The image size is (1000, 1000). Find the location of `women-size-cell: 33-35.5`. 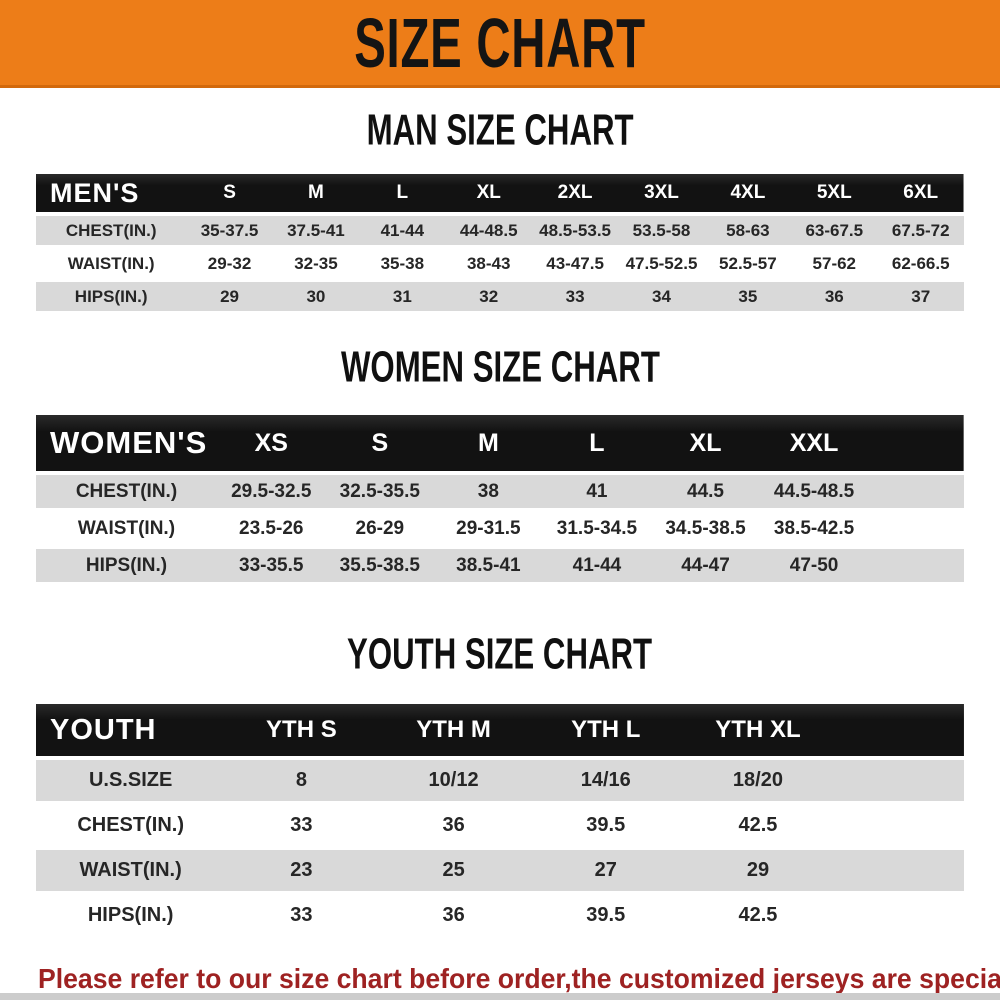

women-size-cell: 33-35.5 is located at coordinates (271, 565).